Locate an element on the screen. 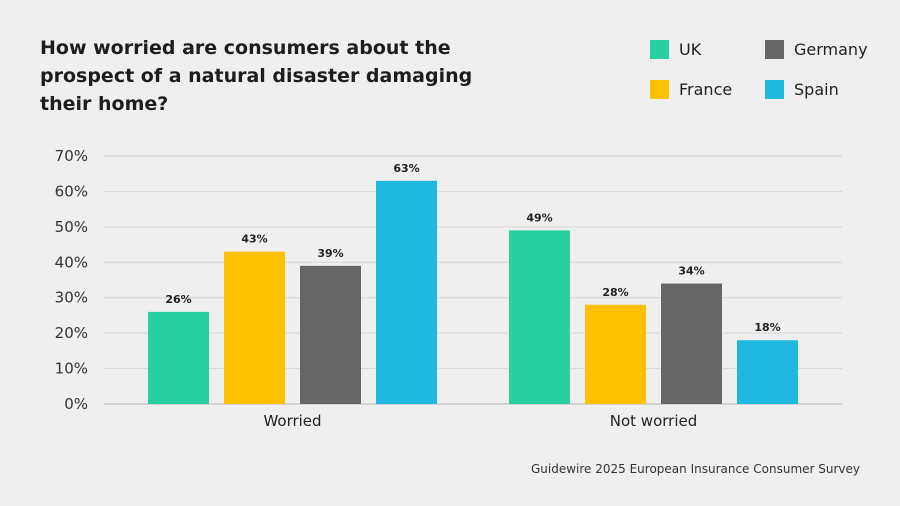 The image size is (900, 506). data-label-spain-not-worried: 18% is located at coordinates (767, 327).